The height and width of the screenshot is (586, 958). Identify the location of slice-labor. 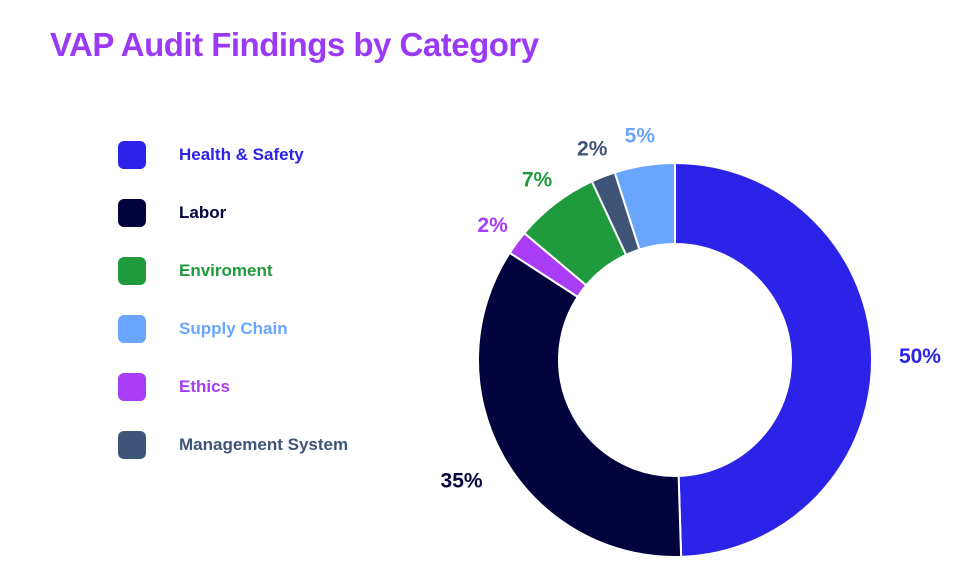
(580, 404).